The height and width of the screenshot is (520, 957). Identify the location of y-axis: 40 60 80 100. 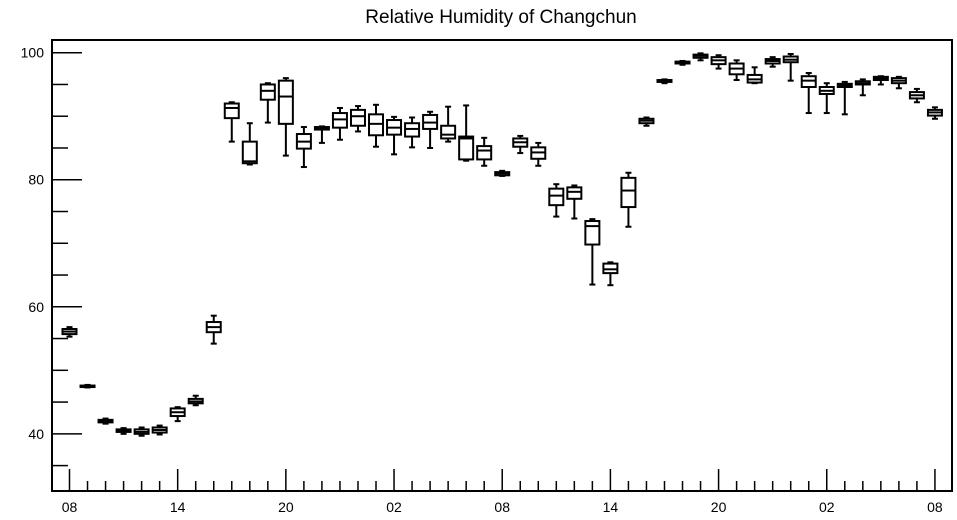
(51, 256).